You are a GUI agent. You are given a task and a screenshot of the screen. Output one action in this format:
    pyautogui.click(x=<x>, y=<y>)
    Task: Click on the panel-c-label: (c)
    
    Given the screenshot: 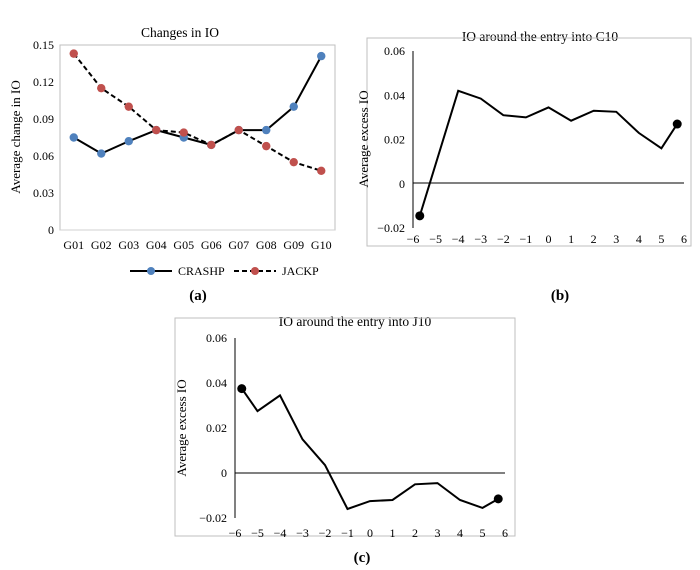 What is the action you would take?
    pyautogui.click(x=362, y=558)
    